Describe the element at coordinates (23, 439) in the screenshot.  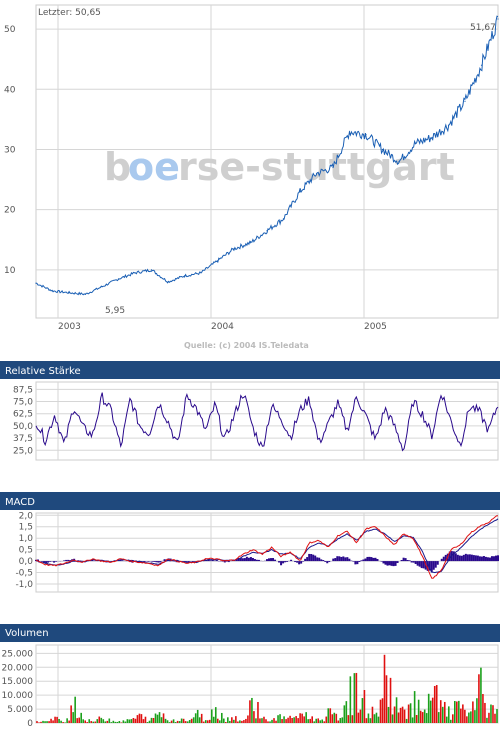
I see `panel-y-tick: 37,5` at that location.